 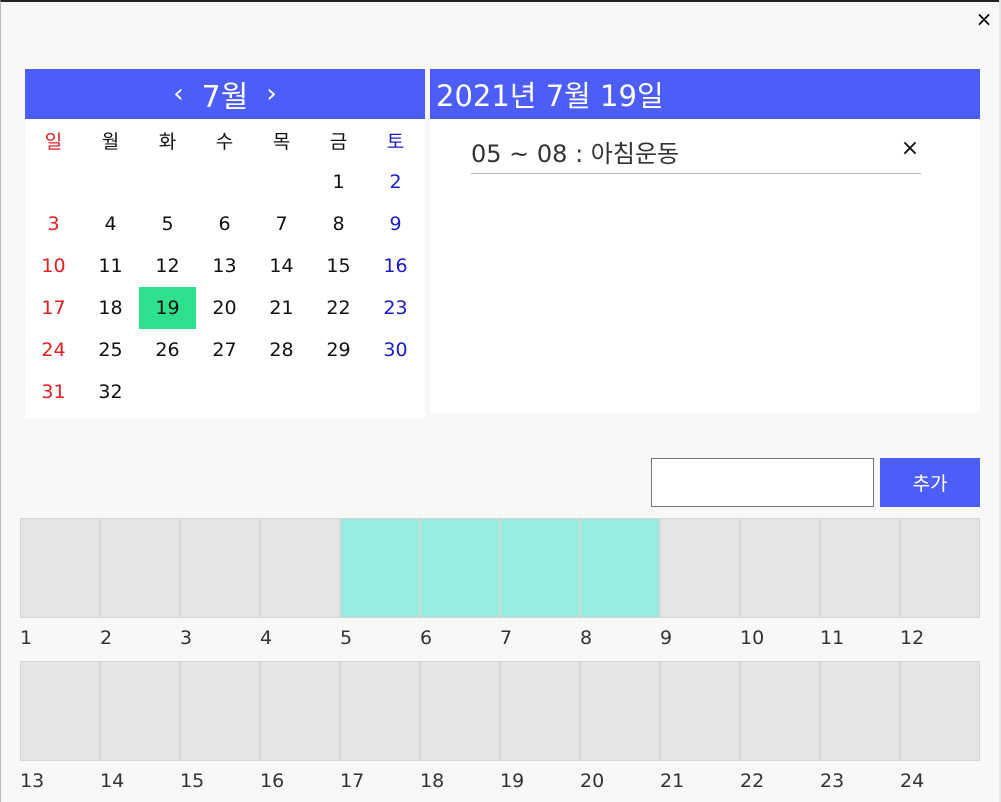 I want to click on hour-label: 15, so click(x=192, y=781).